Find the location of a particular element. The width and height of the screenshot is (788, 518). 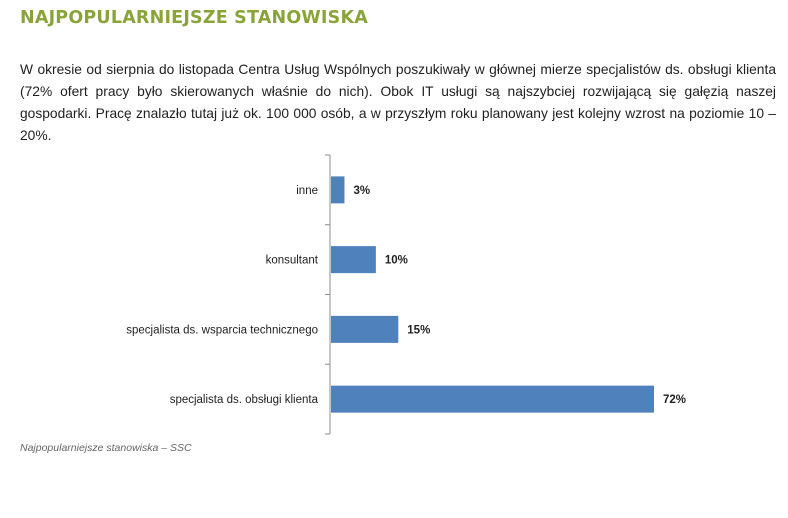

bar-konsultant is located at coordinates (353, 260).